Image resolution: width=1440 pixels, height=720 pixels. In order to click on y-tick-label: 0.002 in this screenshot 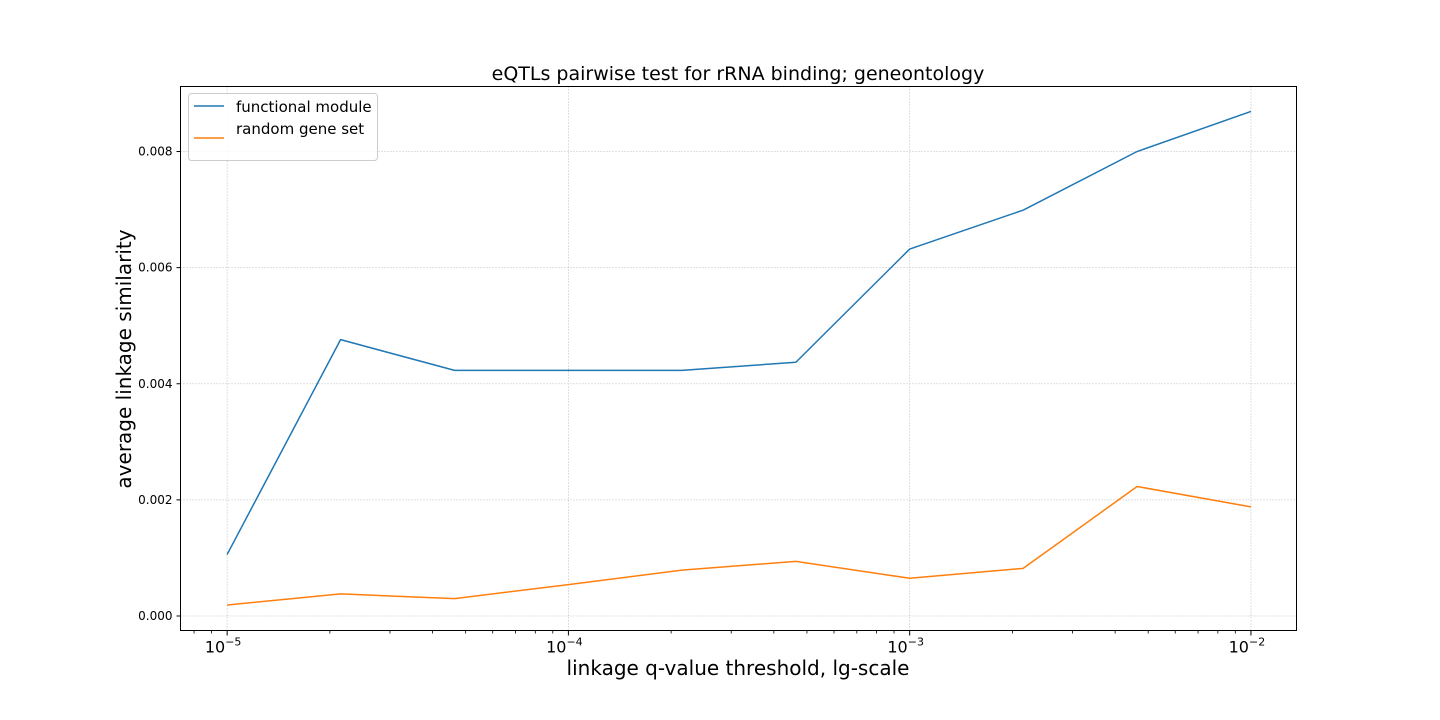, I will do `click(155, 500)`.